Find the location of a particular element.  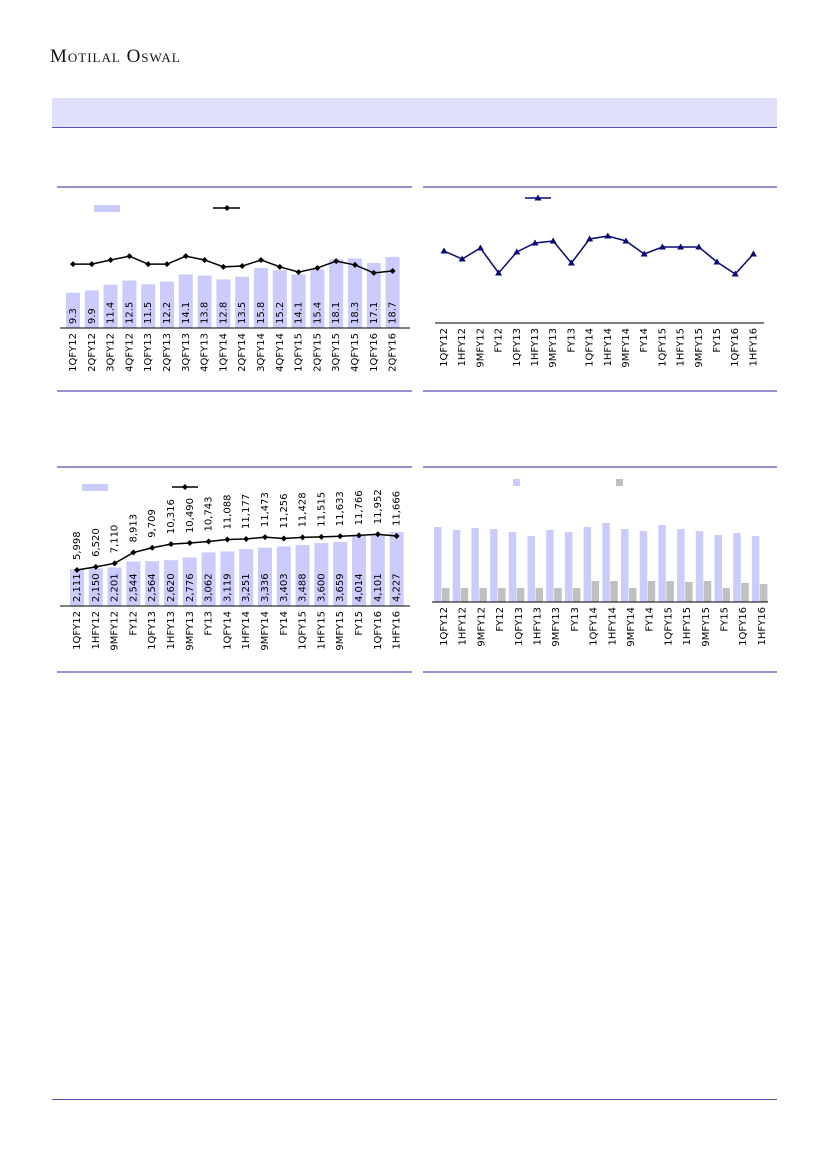

bar-value-label: 15.8 is located at coordinates (261, 313).